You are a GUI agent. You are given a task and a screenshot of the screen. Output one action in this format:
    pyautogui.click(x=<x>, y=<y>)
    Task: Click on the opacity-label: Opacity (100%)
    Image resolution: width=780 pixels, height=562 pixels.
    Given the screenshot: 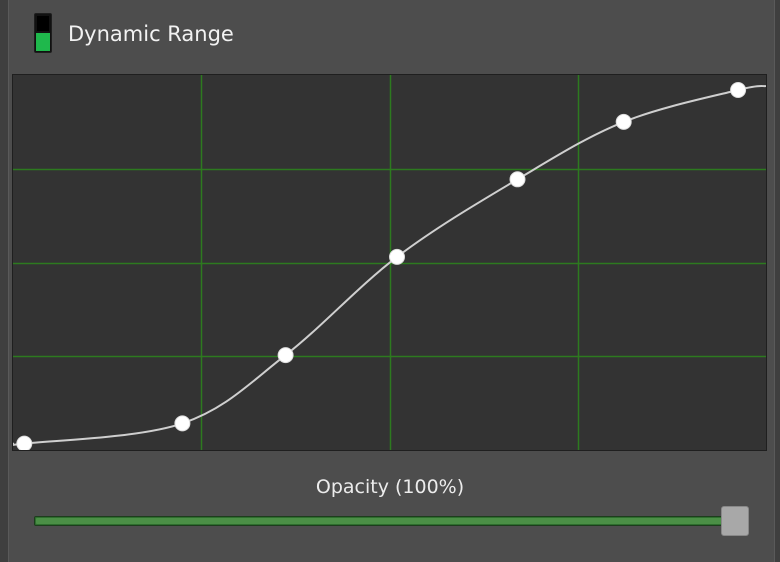 What is the action you would take?
    pyautogui.click(x=390, y=487)
    